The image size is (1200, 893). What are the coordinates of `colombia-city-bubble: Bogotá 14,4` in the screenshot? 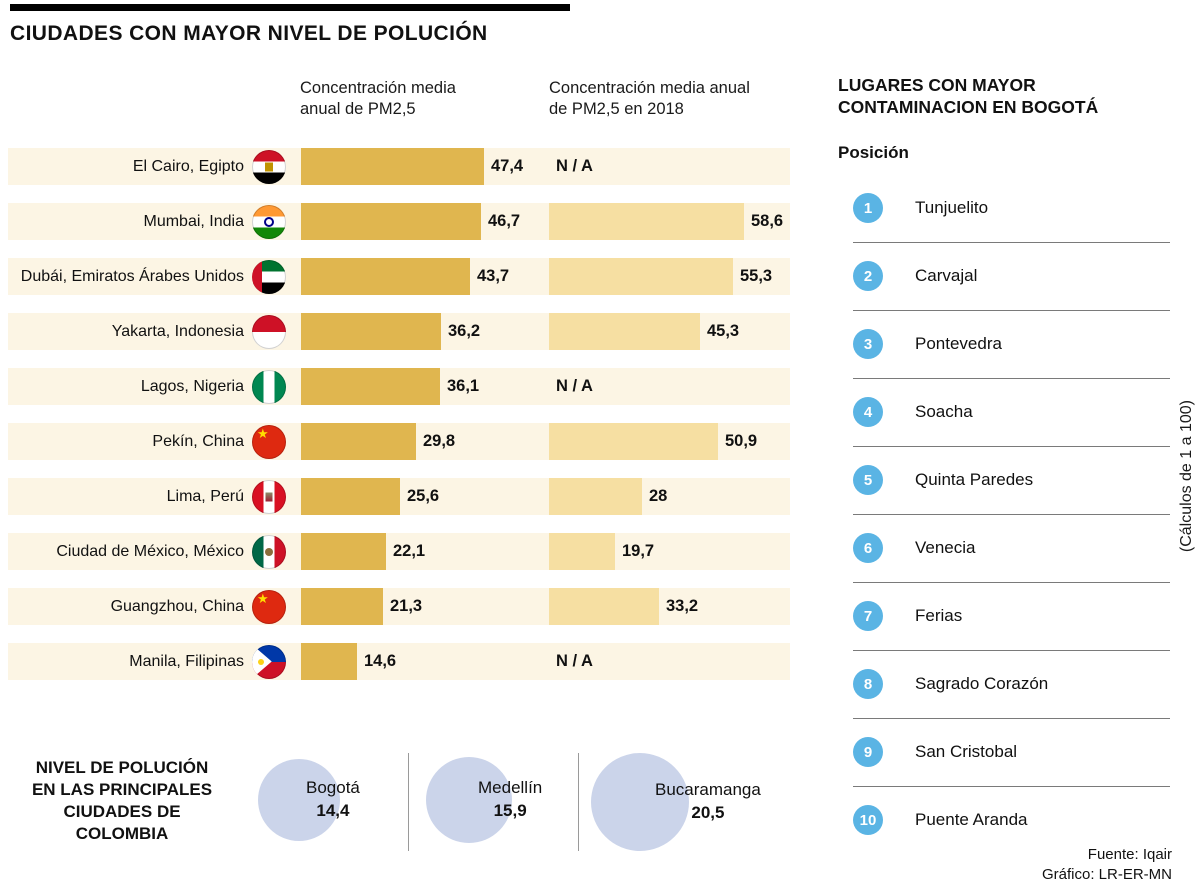 It's located at (309, 800).